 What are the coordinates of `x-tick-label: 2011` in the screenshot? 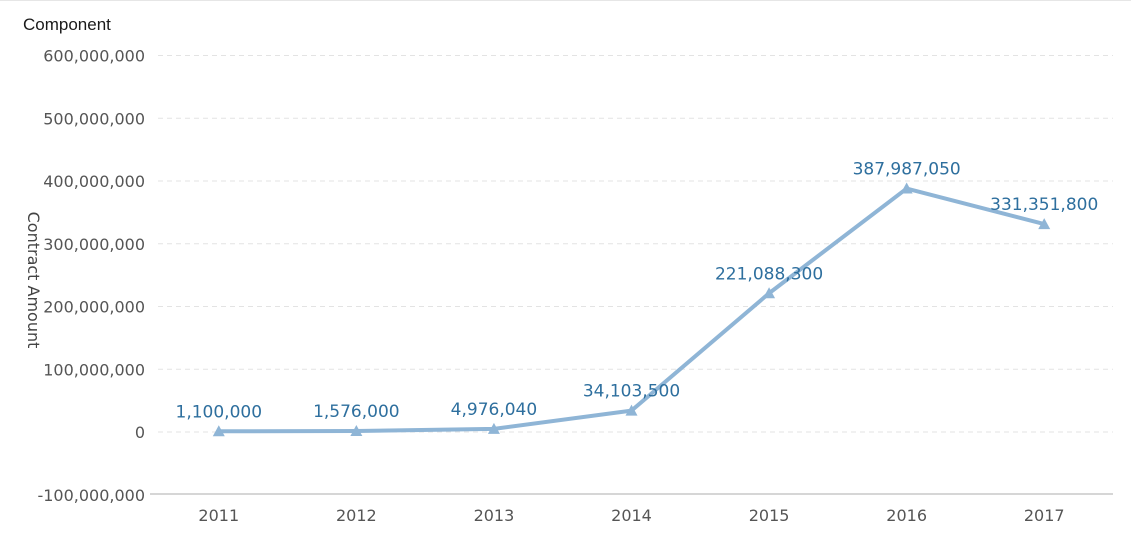 It's located at (218, 515).